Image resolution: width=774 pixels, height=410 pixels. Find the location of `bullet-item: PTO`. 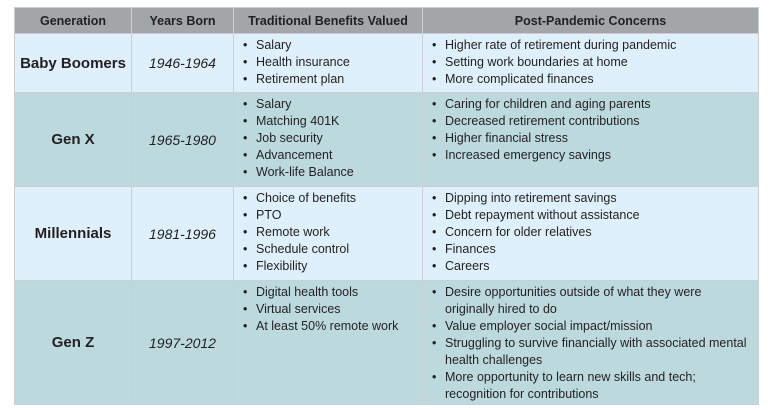

bullet-item: PTO is located at coordinates (328, 215).